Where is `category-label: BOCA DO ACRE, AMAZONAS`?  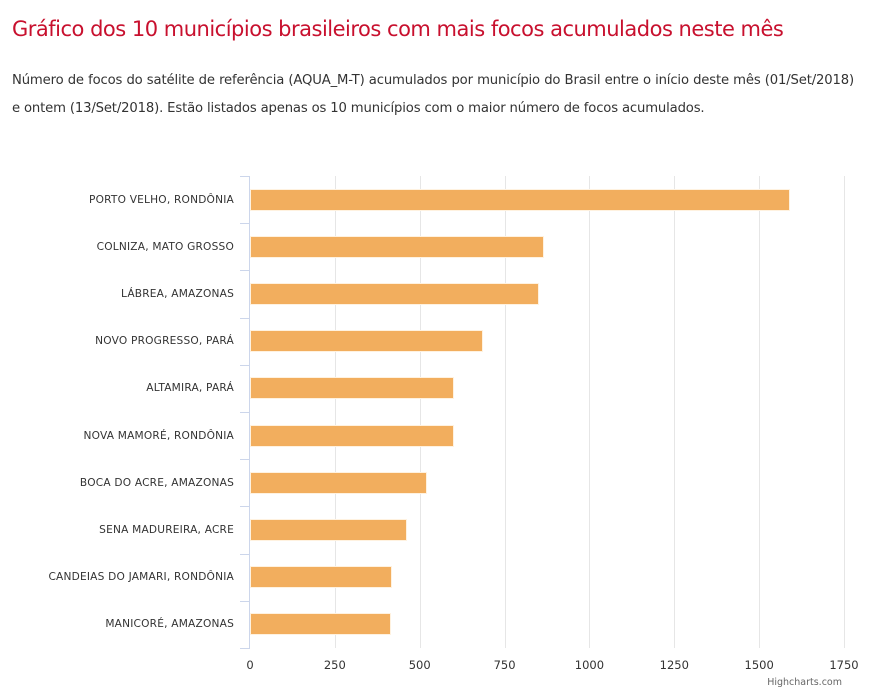 category-label: BOCA DO ACRE, AMAZONAS is located at coordinates (156, 482).